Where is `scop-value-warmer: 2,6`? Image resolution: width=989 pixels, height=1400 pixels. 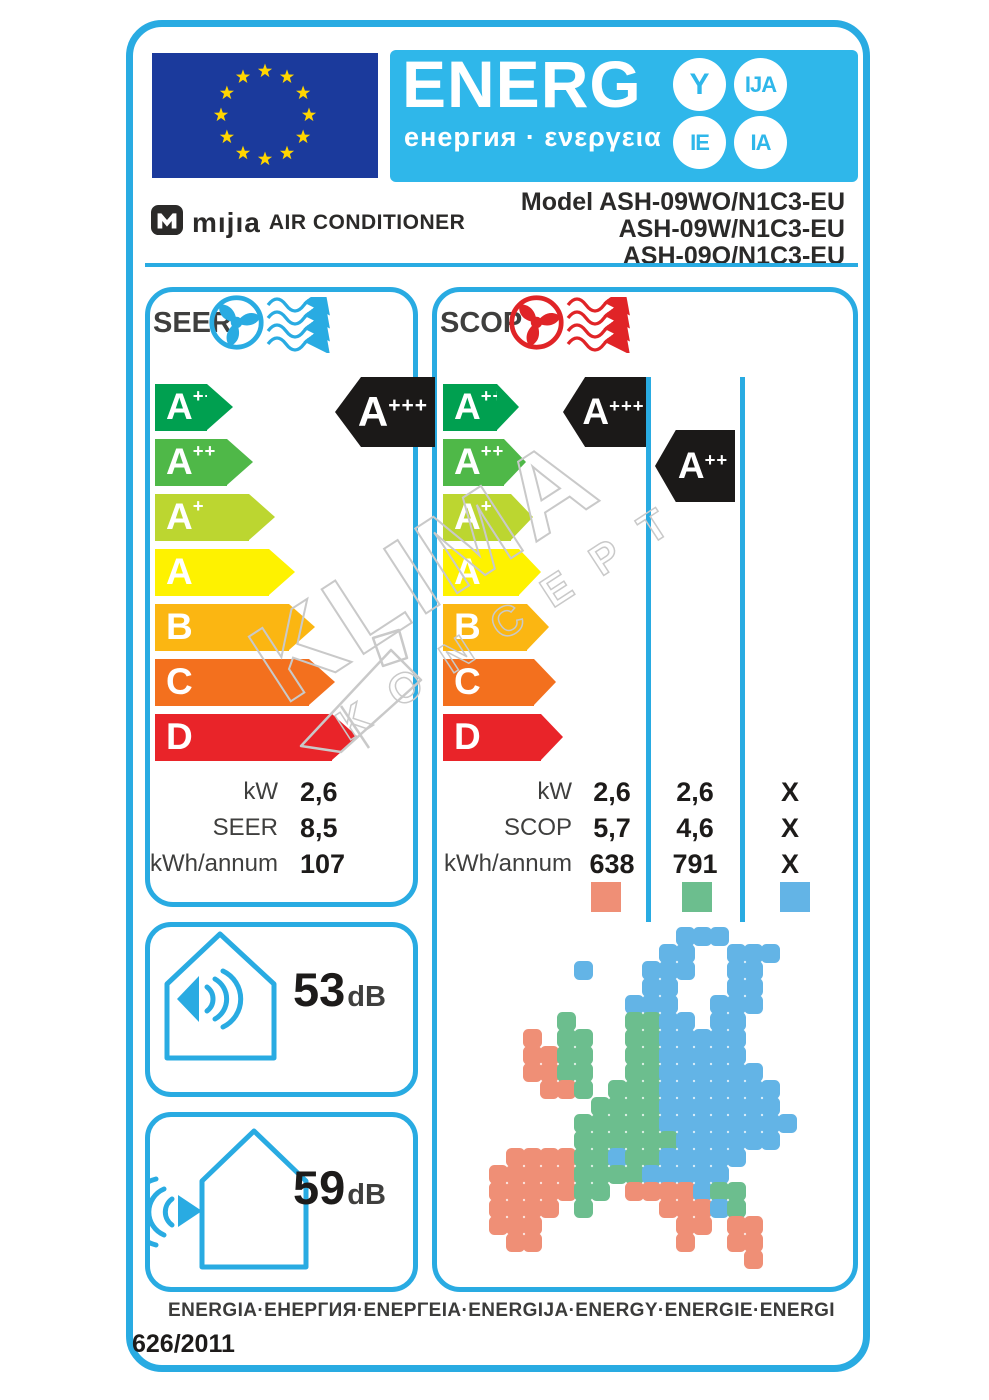 scop-value-warmer: 2,6 is located at coordinates (612, 792).